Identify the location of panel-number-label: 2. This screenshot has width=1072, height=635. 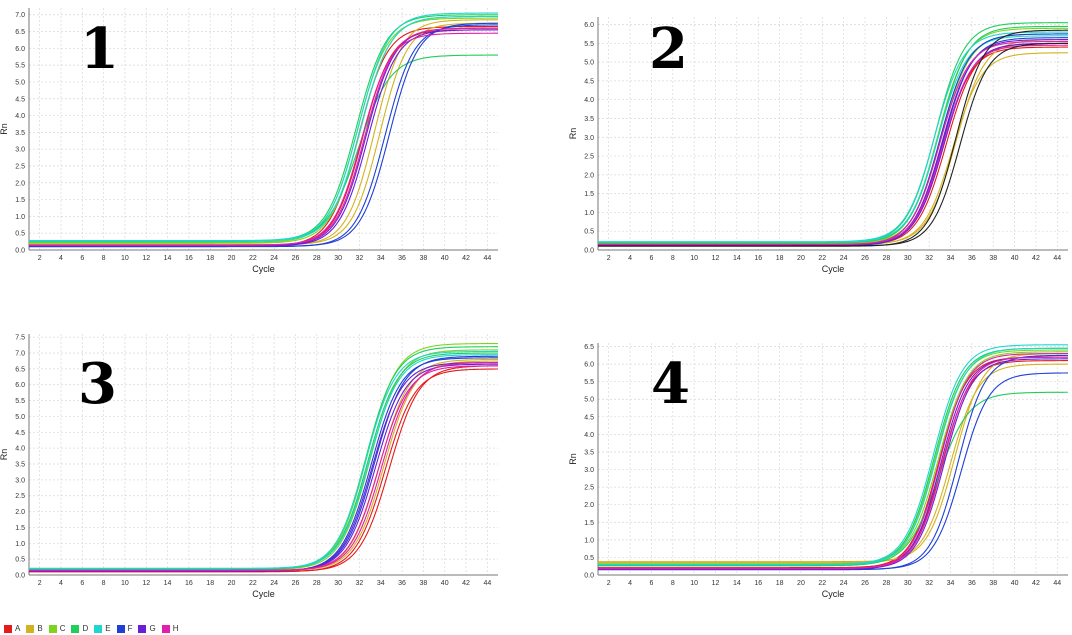
(668, 49).